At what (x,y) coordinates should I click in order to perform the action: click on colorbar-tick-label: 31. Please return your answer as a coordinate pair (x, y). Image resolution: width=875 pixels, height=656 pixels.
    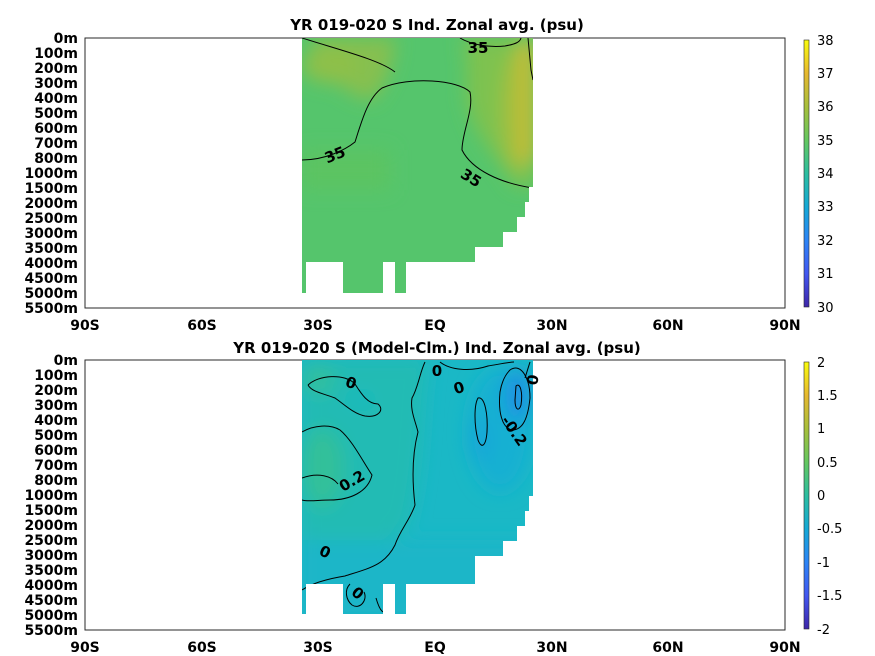
    Looking at the image, I should click on (825, 274).